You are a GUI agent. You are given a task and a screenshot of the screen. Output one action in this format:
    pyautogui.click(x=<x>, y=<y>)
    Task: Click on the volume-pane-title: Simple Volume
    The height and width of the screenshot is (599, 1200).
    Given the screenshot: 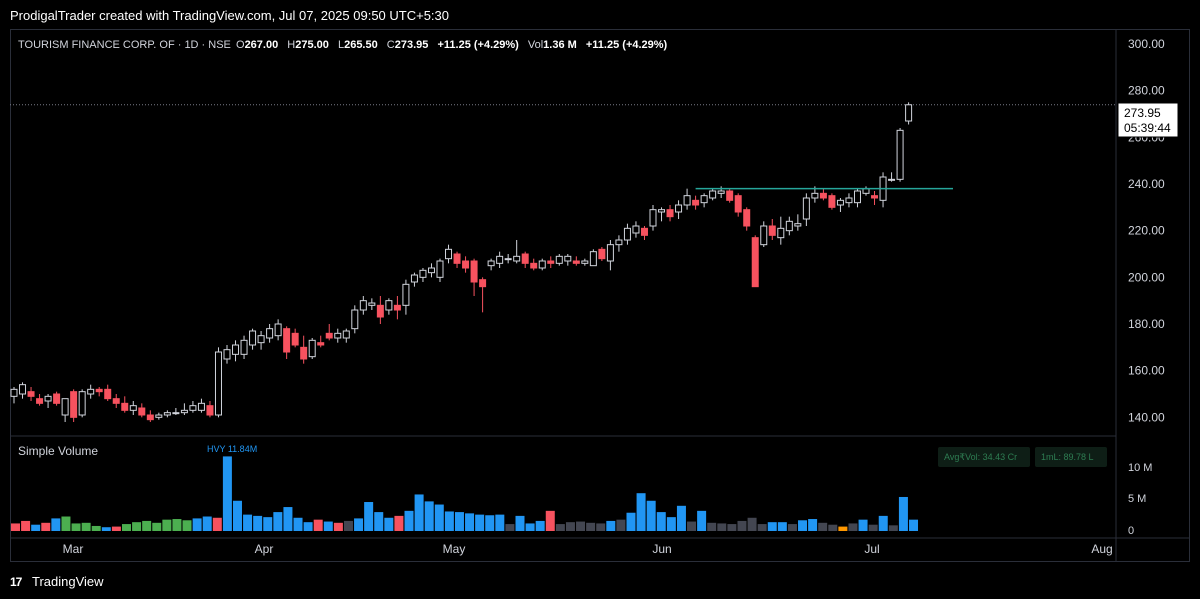 What is the action you would take?
    pyautogui.click(x=58, y=451)
    